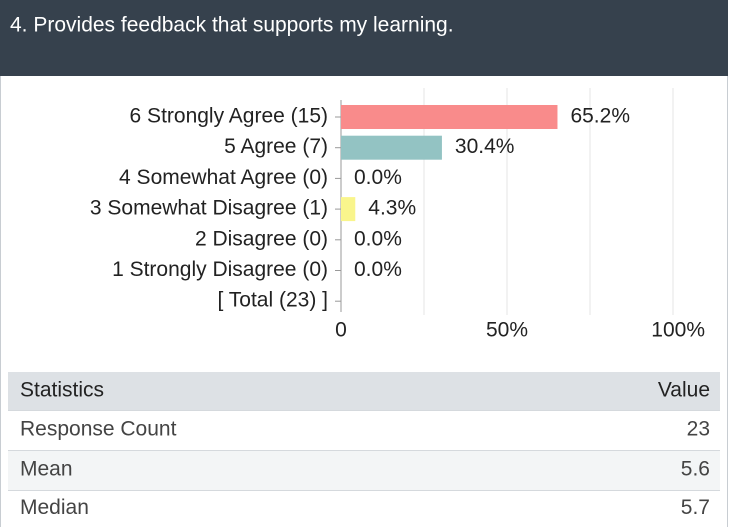 Image resolution: width=733 pixels, height=527 pixels. I want to click on y-tick-label: 1 Strongly Disagree (0), so click(220, 269).